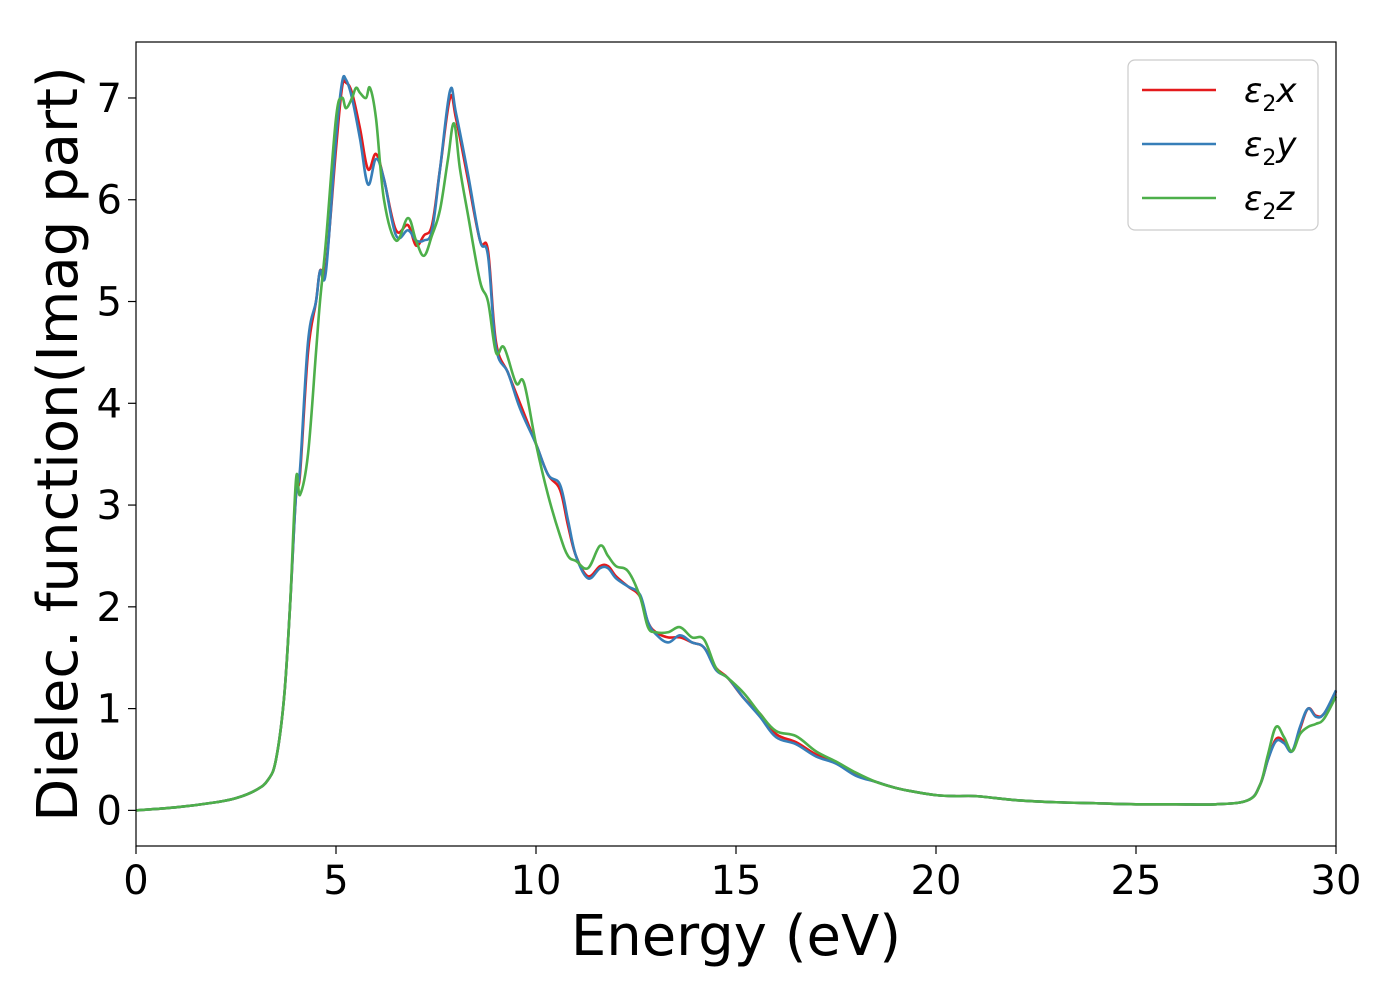  What do you see at coordinates (109, 201) in the screenshot?
I see `y-tick-label: 6` at bounding box center [109, 201].